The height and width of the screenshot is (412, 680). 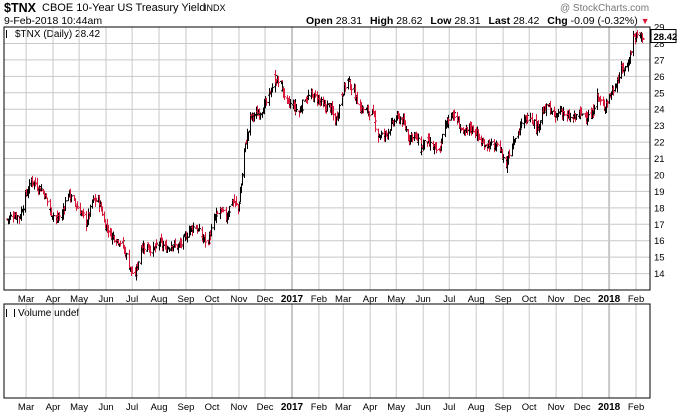 What do you see at coordinates (645, 21) in the screenshot?
I see `down-arrow-icon: ▼` at bounding box center [645, 21].